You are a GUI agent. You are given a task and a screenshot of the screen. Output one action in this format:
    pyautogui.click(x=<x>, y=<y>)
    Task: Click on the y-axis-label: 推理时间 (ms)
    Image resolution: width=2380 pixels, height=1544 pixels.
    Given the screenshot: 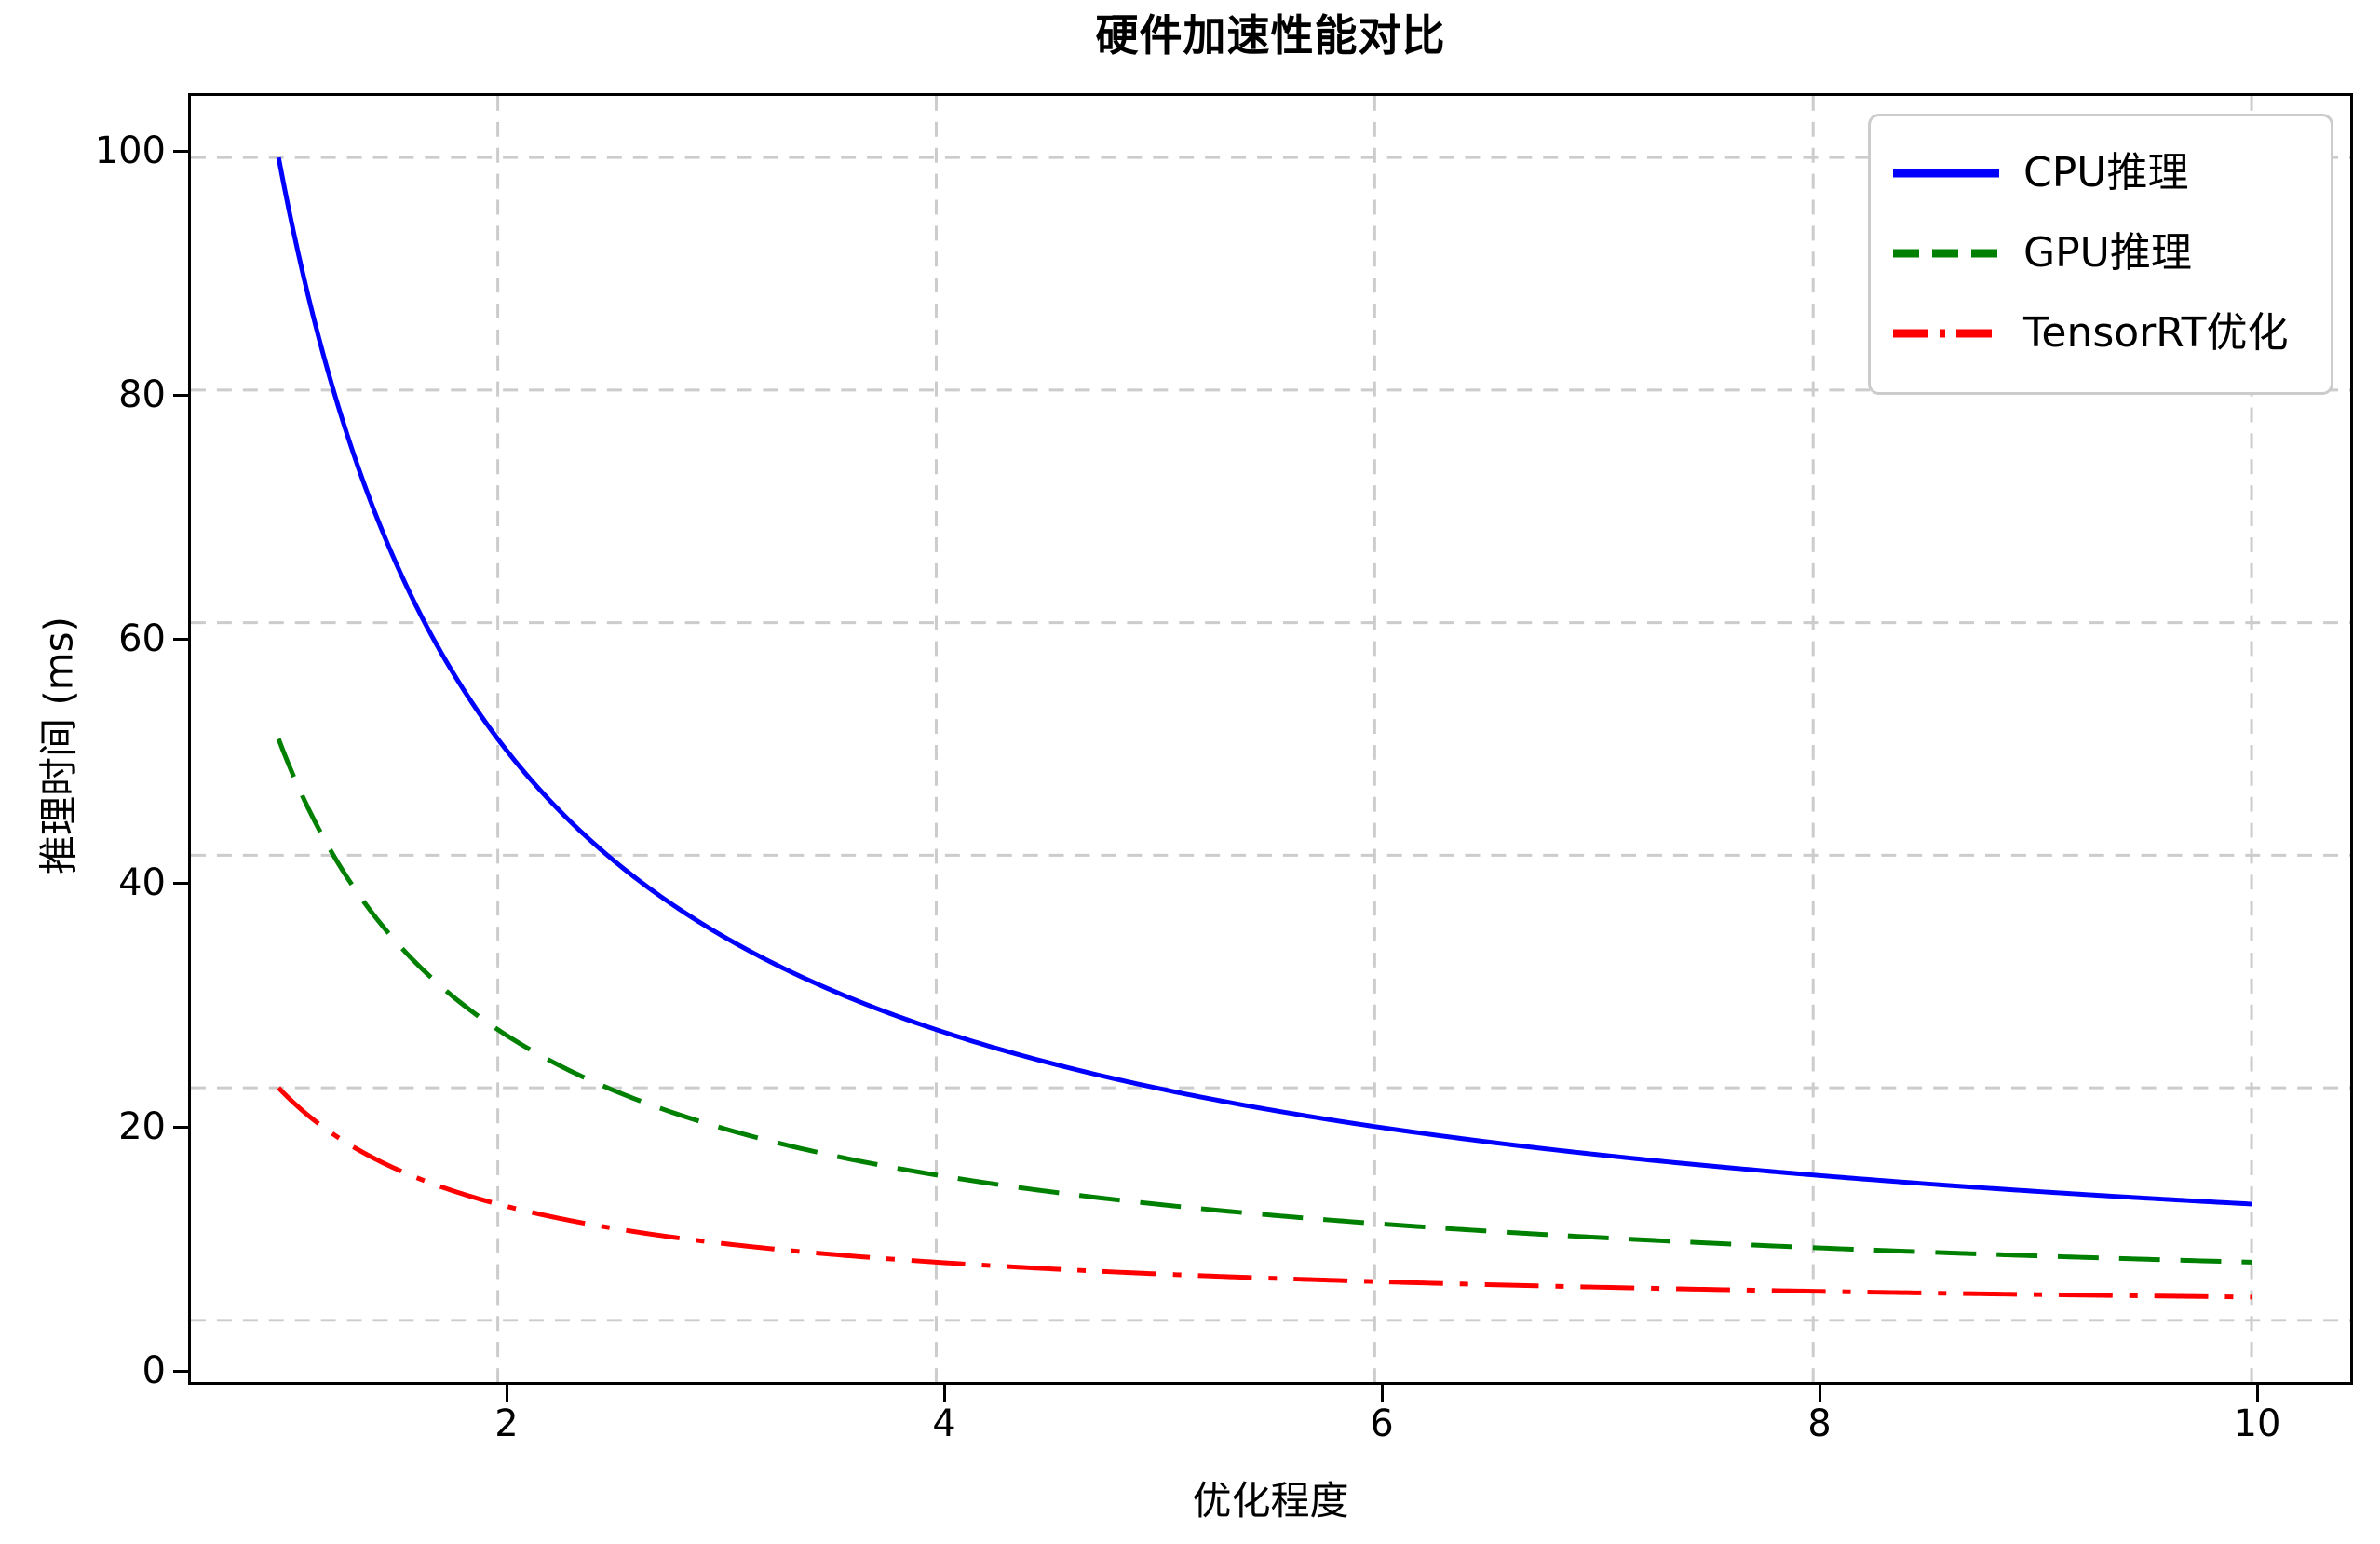 What is the action you would take?
    pyautogui.click(x=58, y=745)
    